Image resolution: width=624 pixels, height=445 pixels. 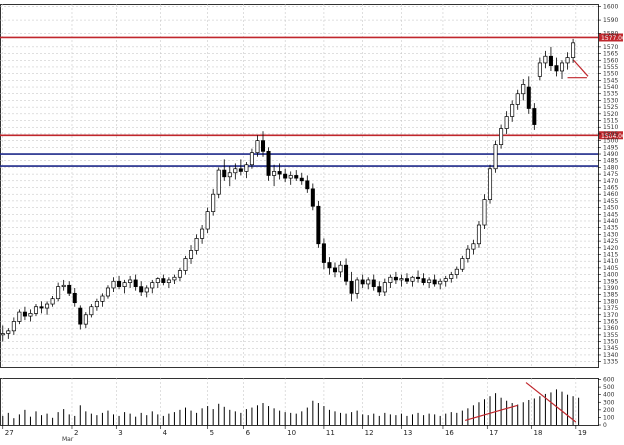 I want to click on price-tick-label: 1425, so click(x=610, y=241).